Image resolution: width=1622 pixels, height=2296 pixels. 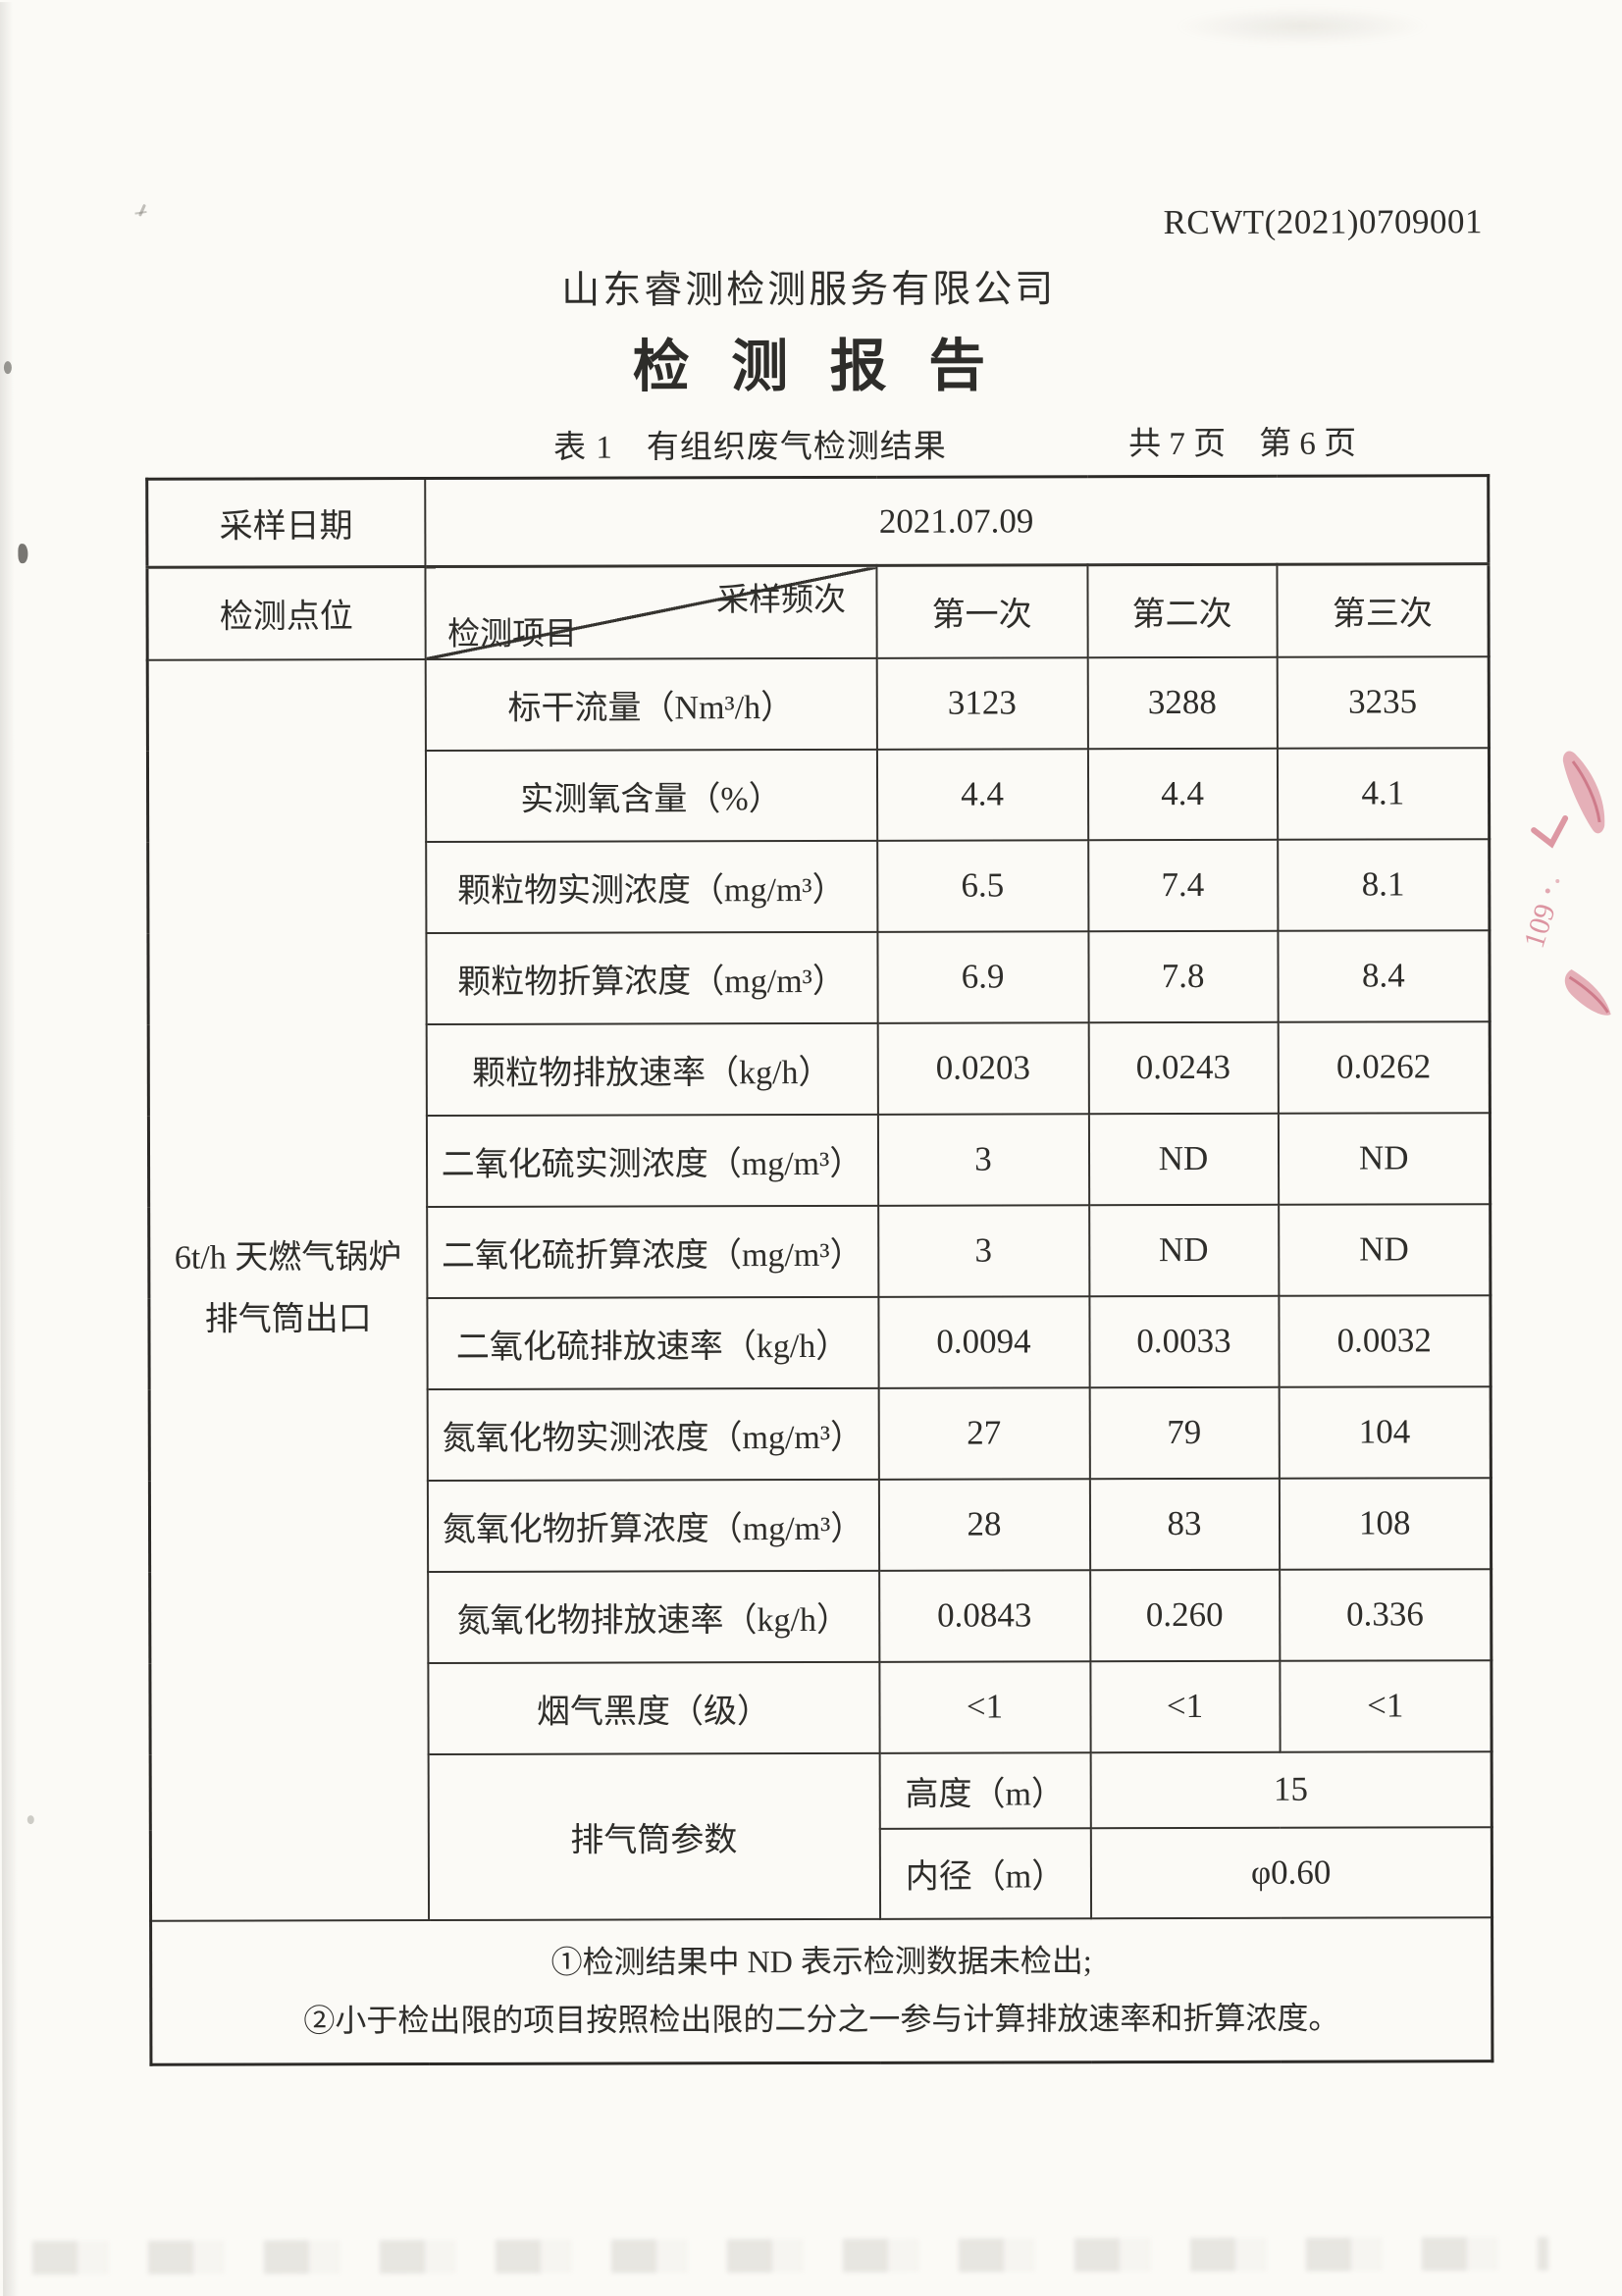 What do you see at coordinates (983, 1341) in the screenshot?
I see `value-cell: 0.0094` at bounding box center [983, 1341].